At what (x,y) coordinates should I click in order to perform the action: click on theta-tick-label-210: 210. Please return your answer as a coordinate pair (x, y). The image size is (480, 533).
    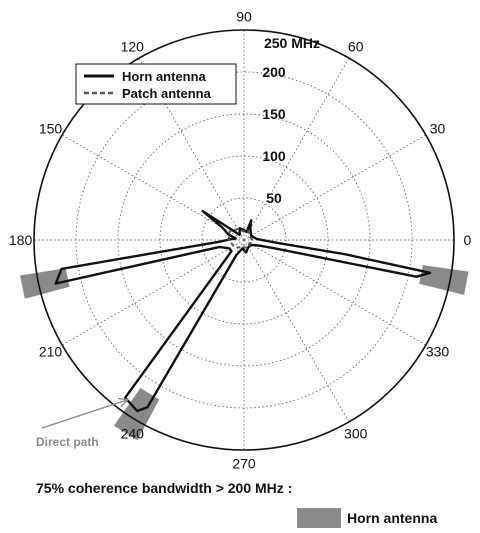
    Looking at the image, I should click on (51, 352).